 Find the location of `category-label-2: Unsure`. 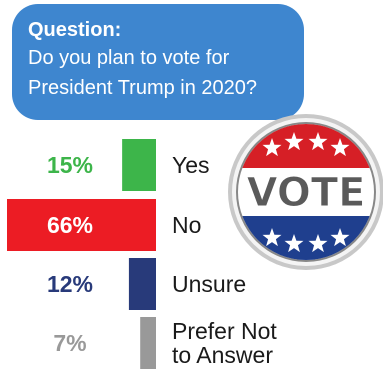

category-label-2: Unsure is located at coordinates (209, 284).